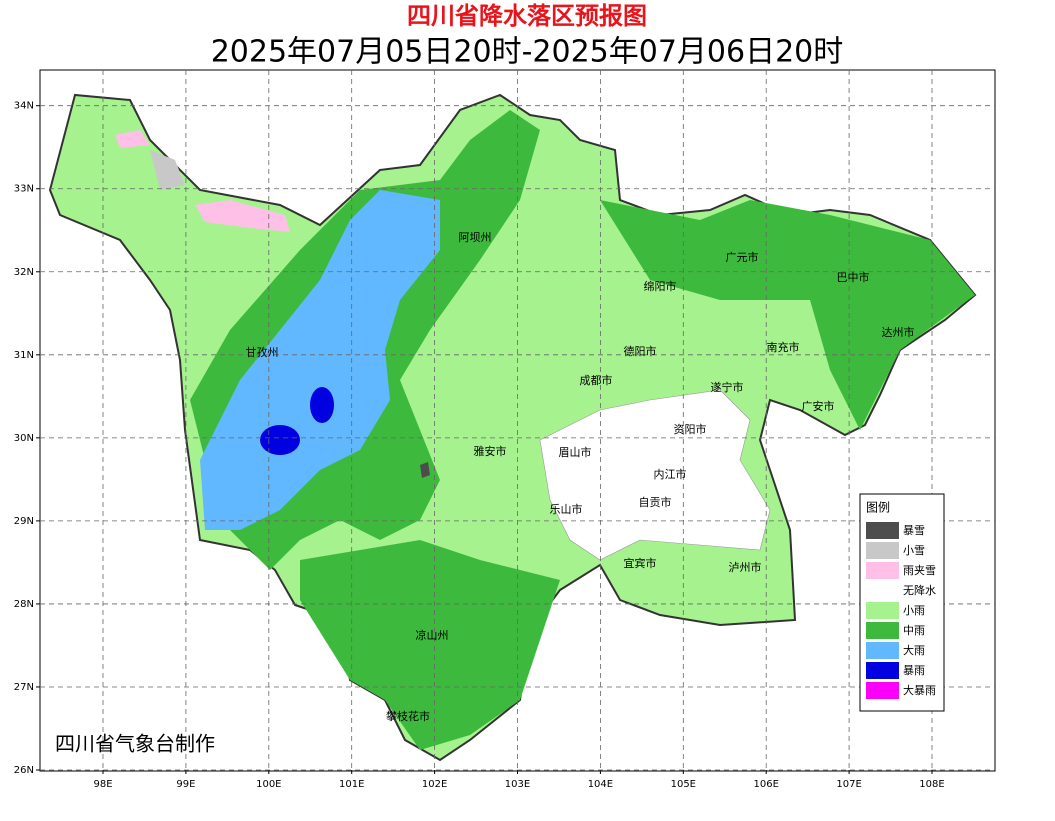 The width and height of the screenshot is (1055, 821). What do you see at coordinates (475, 237) in the screenshot?
I see `region-label: 阿坝州` at bounding box center [475, 237].